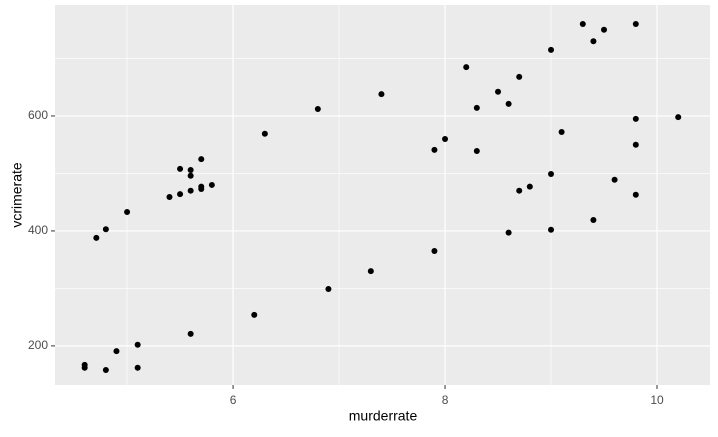  Describe the element at coordinates (383, 416) in the screenshot. I see `x-axis-title: murderrate` at that location.